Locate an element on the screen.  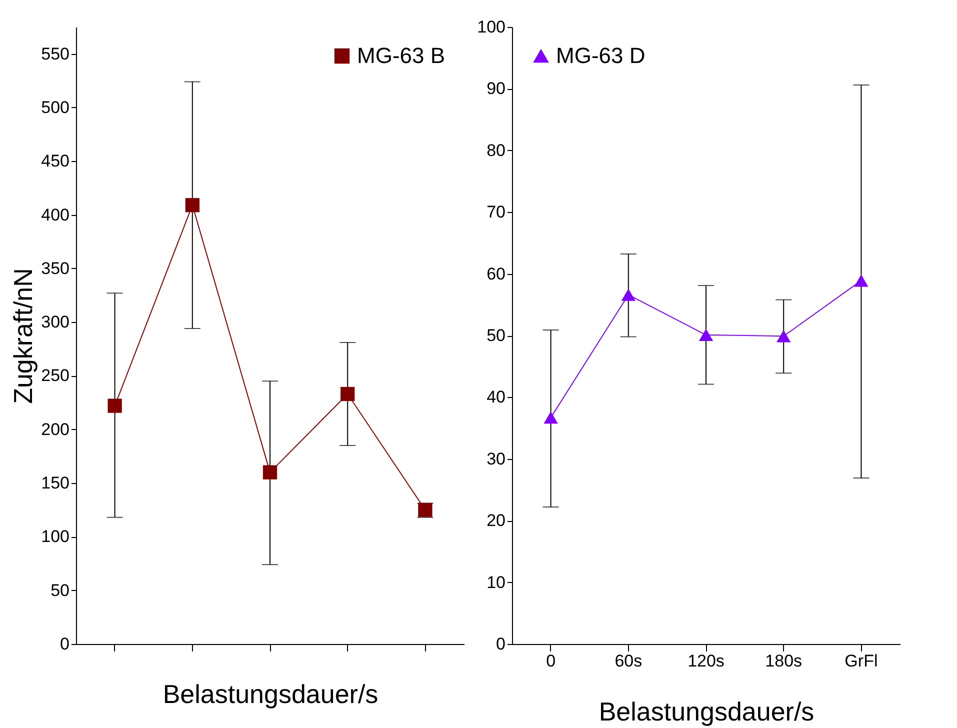
legend-label: MG-63 D is located at coordinates (601, 55).